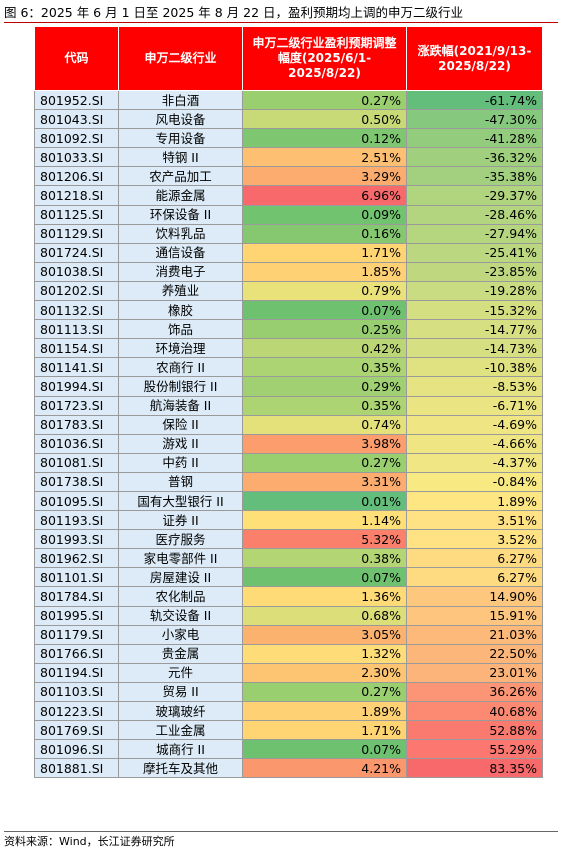 The height and width of the screenshot is (856, 562). I want to click on code-cell: 801036.SI, so click(76, 443).